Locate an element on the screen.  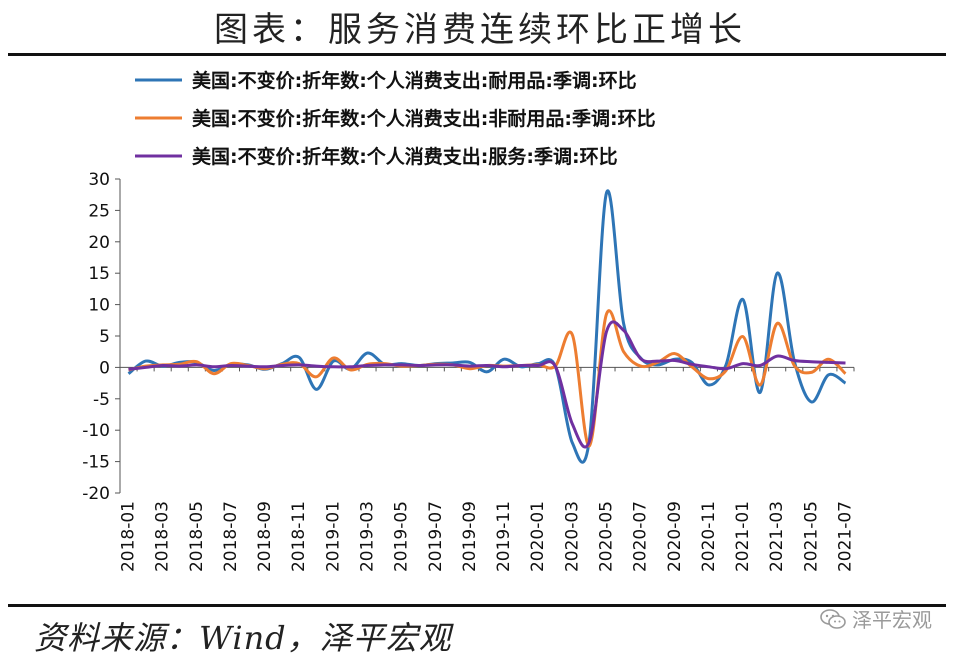
source-note: 资料来源：Wind，泽平宏观 is located at coordinates (243, 638).